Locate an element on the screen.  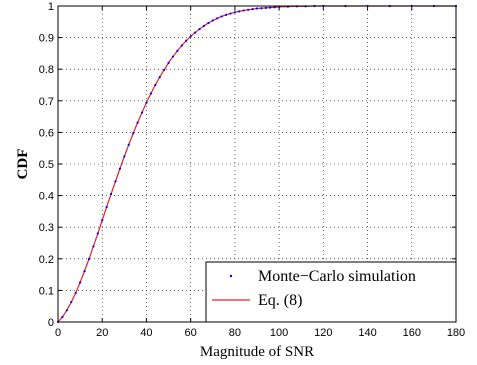
y-tick-label: 0.4 is located at coordinates (46, 197).